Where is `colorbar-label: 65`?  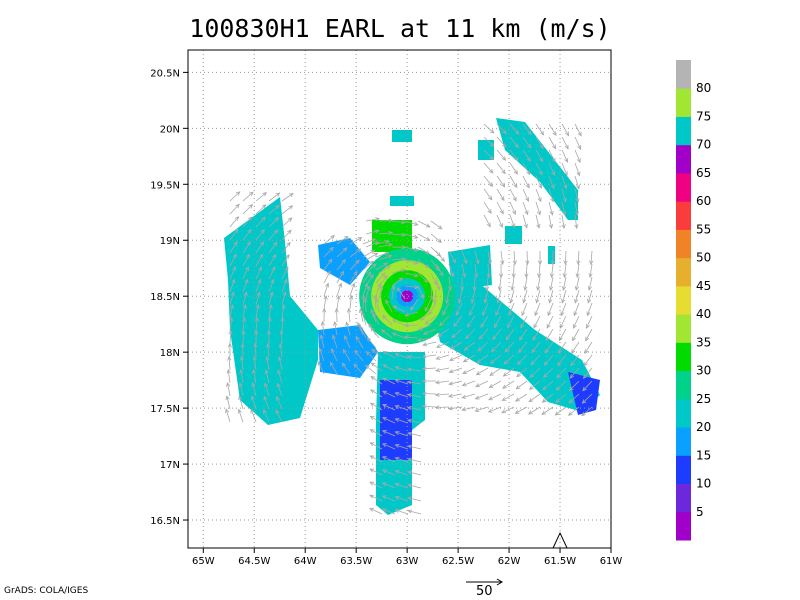
colorbar-label: 65 is located at coordinates (703, 173).